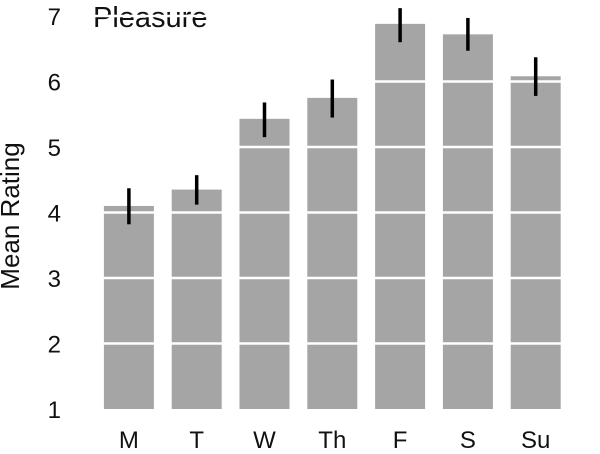 This screenshot has width=600, height=454. I want to click on y-tick-labels: 1 2 3 4 5 6 7, so click(54, 214).